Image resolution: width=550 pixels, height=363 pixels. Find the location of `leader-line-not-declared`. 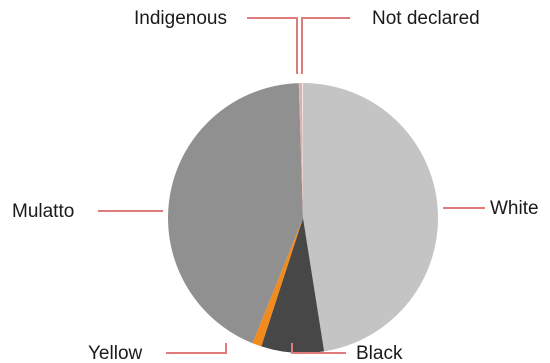

leader-line-not-declared is located at coordinates (325, 45).